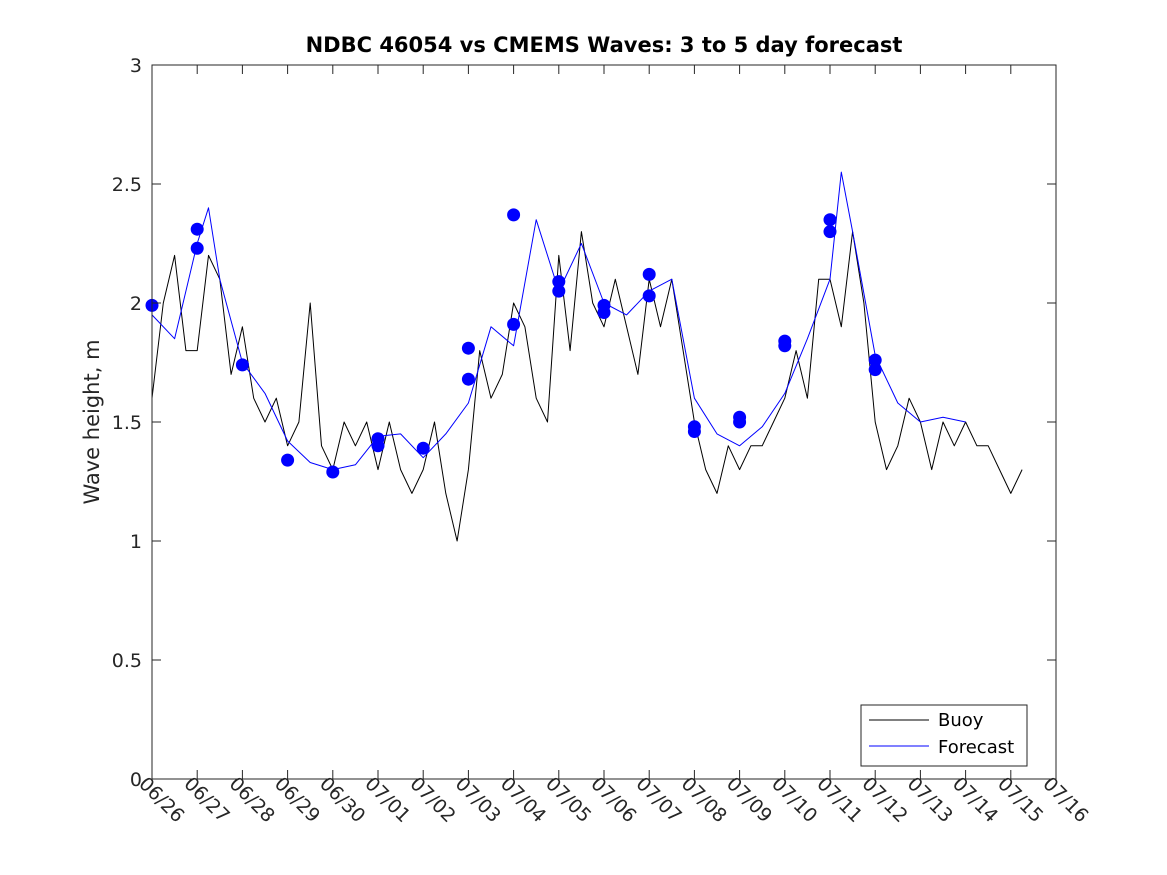 The height and width of the screenshot is (875, 1167). I want to click on legend: Buoy Forecast, so click(944, 735).